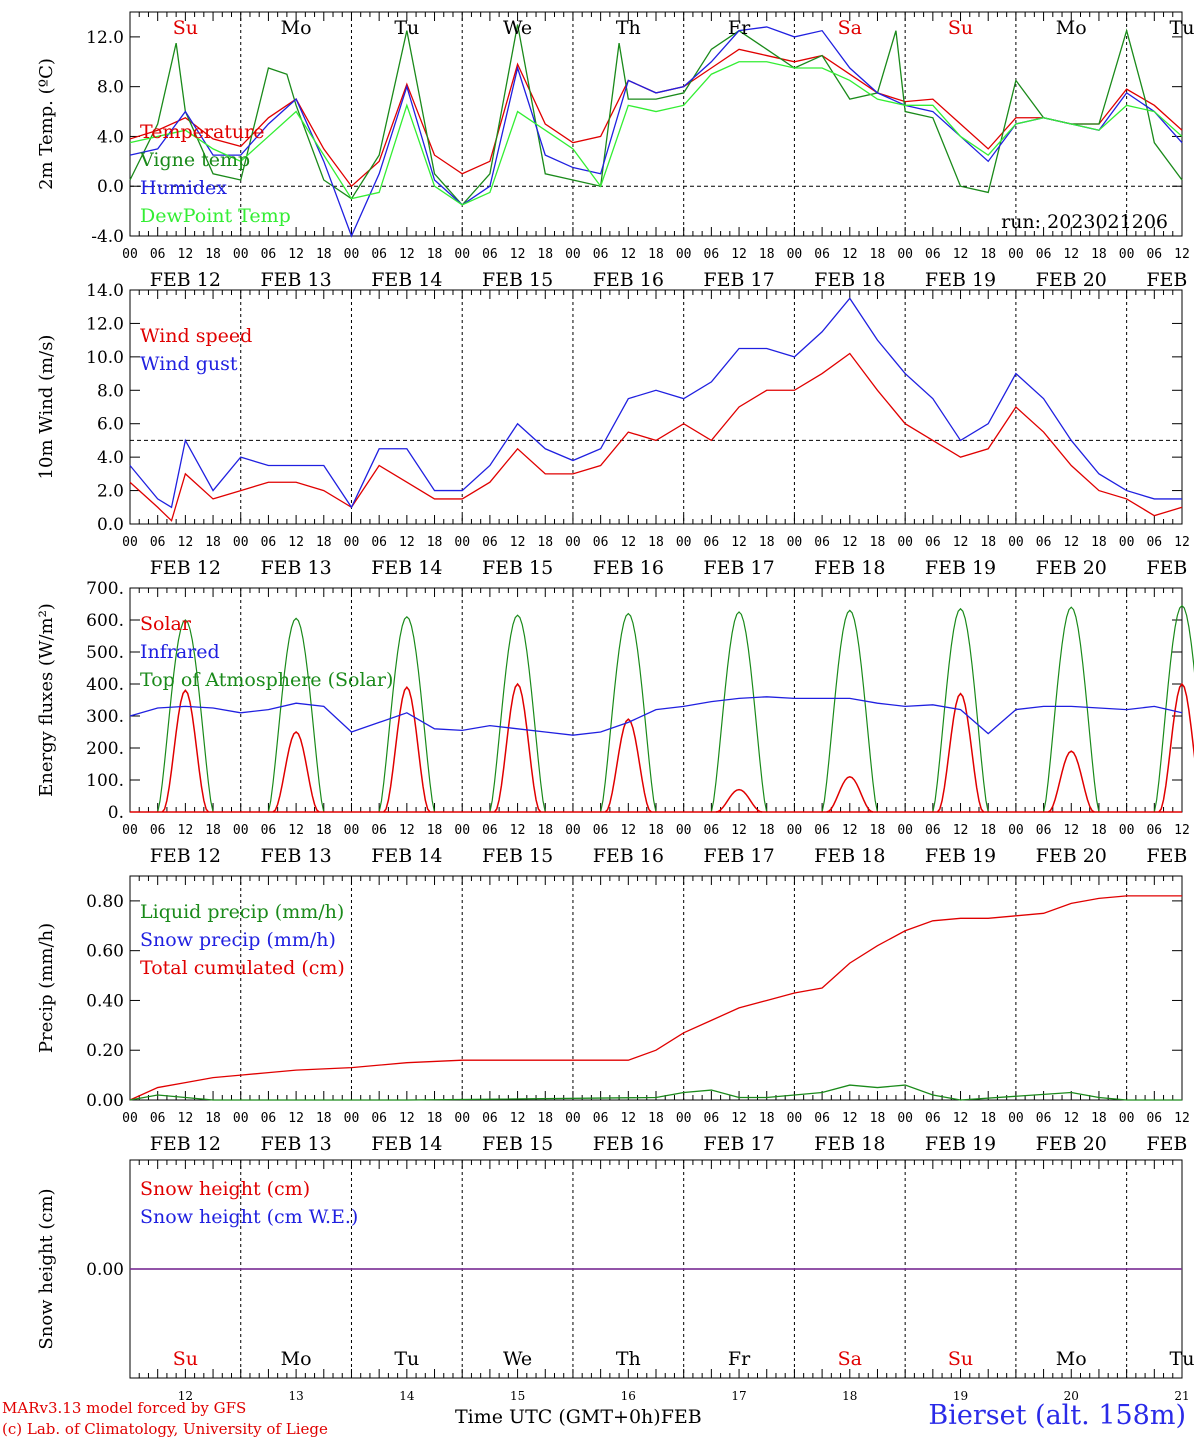 The image size is (1194, 1440). Describe the element at coordinates (46, 124) in the screenshot. I see `y-axis-title: 2m Temp. (ºC)` at that location.